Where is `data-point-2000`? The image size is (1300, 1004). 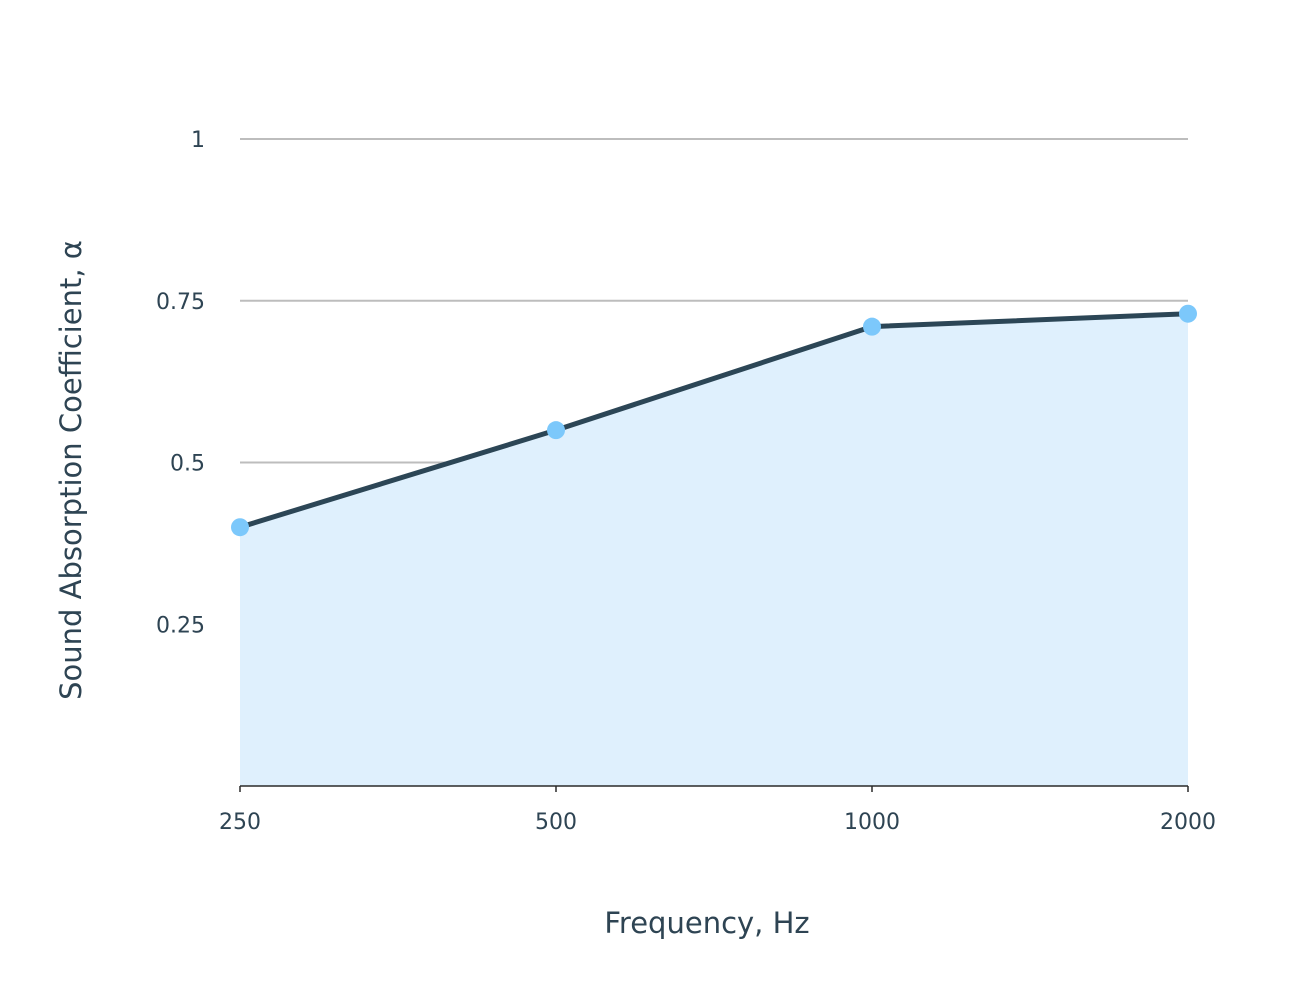 data-point-2000 is located at coordinates (1188, 313).